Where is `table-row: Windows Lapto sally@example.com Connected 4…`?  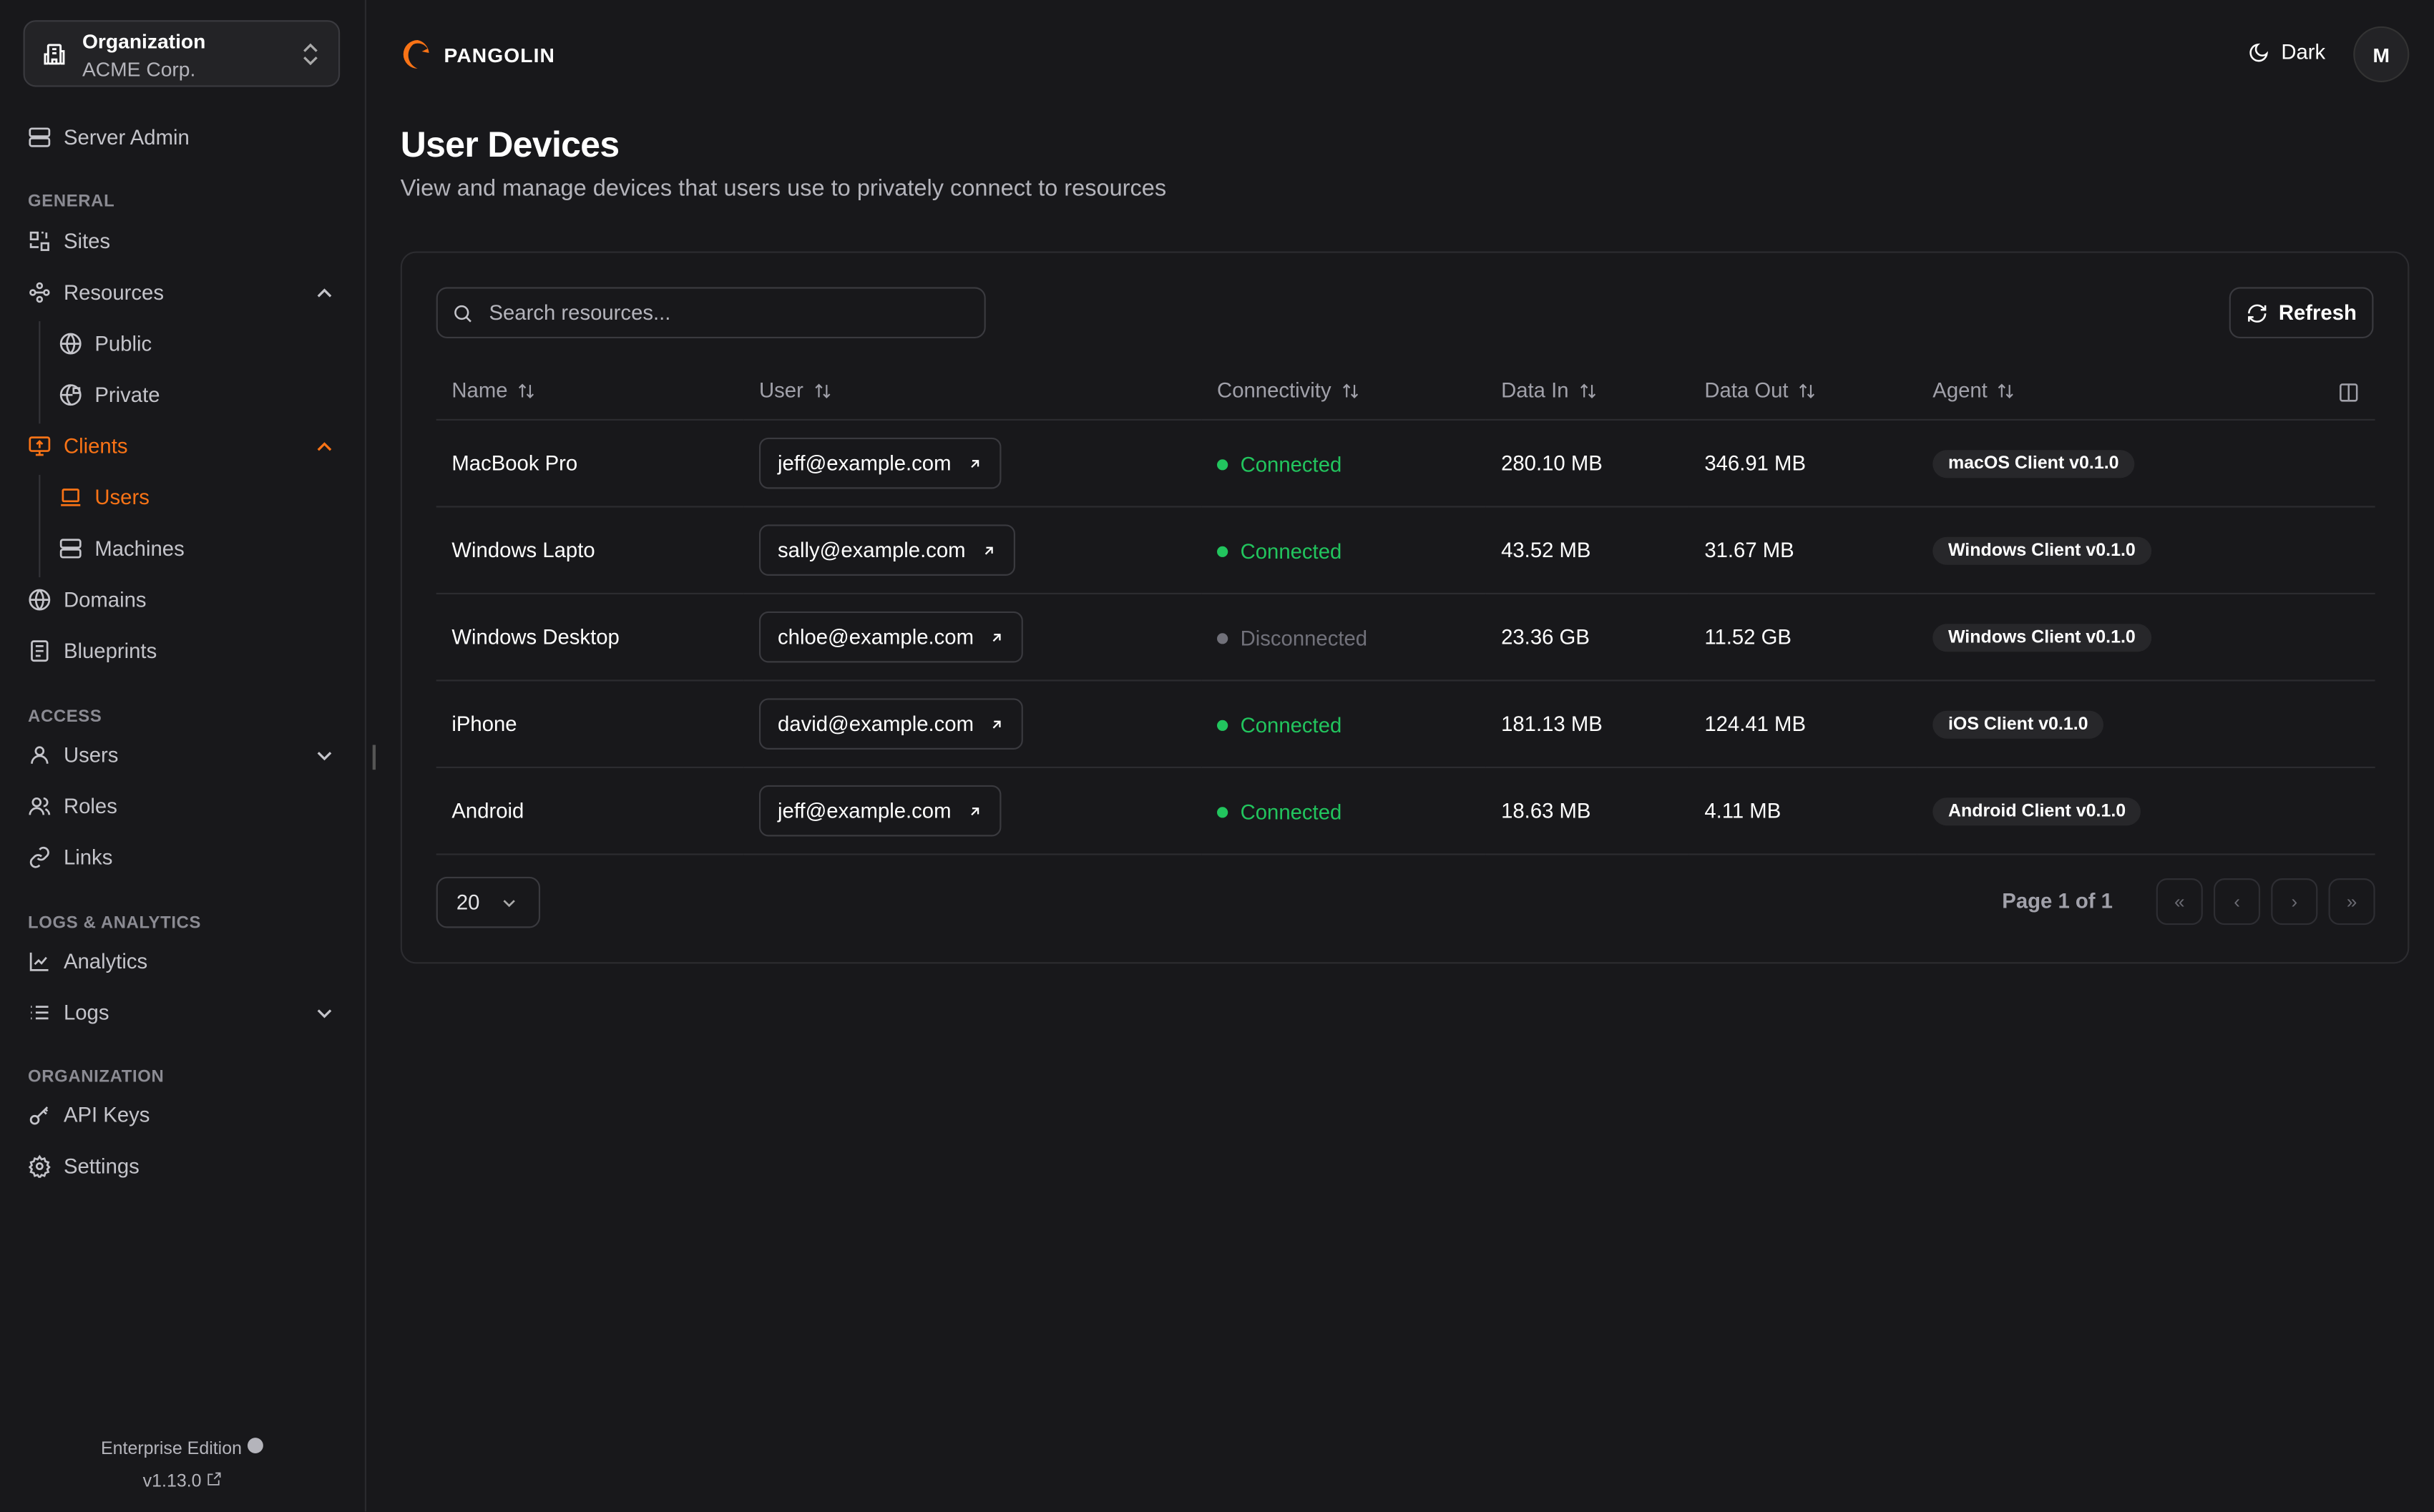
table-row: Windows Lapto sally@example.com Connected 4… is located at coordinates (1405, 550).